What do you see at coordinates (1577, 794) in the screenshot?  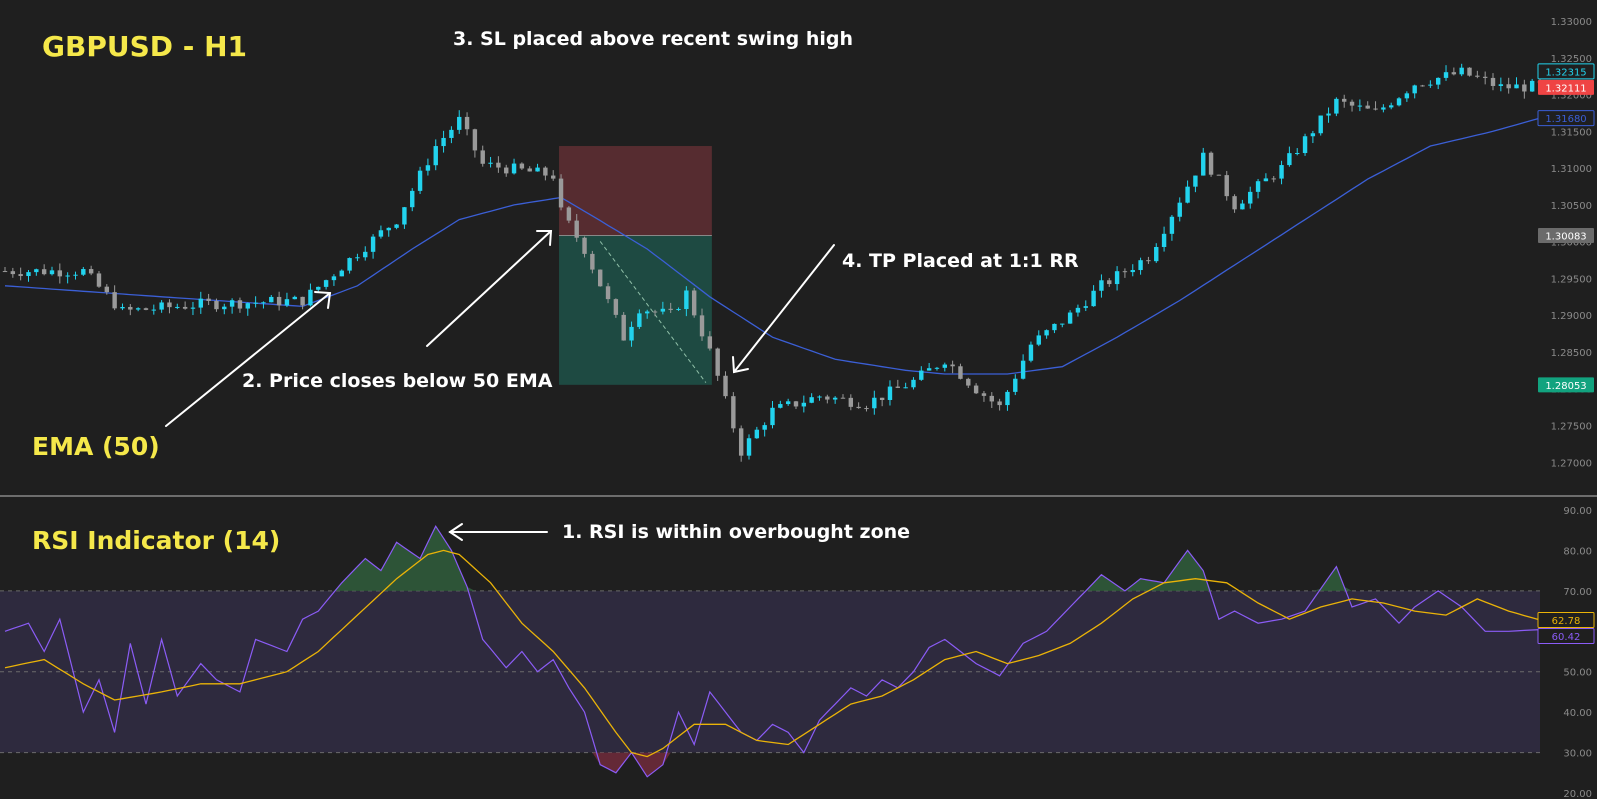 I see `rsi-tick-label: 20.00` at bounding box center [1577, 794].